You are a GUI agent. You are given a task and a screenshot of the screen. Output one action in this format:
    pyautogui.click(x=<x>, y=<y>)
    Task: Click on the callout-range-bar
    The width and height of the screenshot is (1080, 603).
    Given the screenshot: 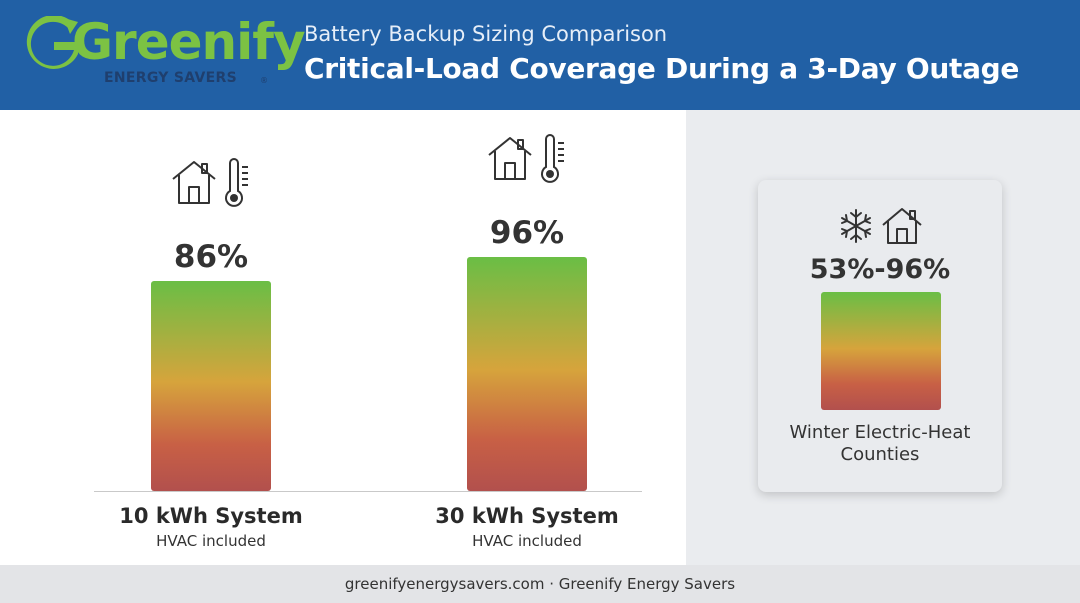 What is the action you would take?
    pyautogui.click(x=881, y=351)
    